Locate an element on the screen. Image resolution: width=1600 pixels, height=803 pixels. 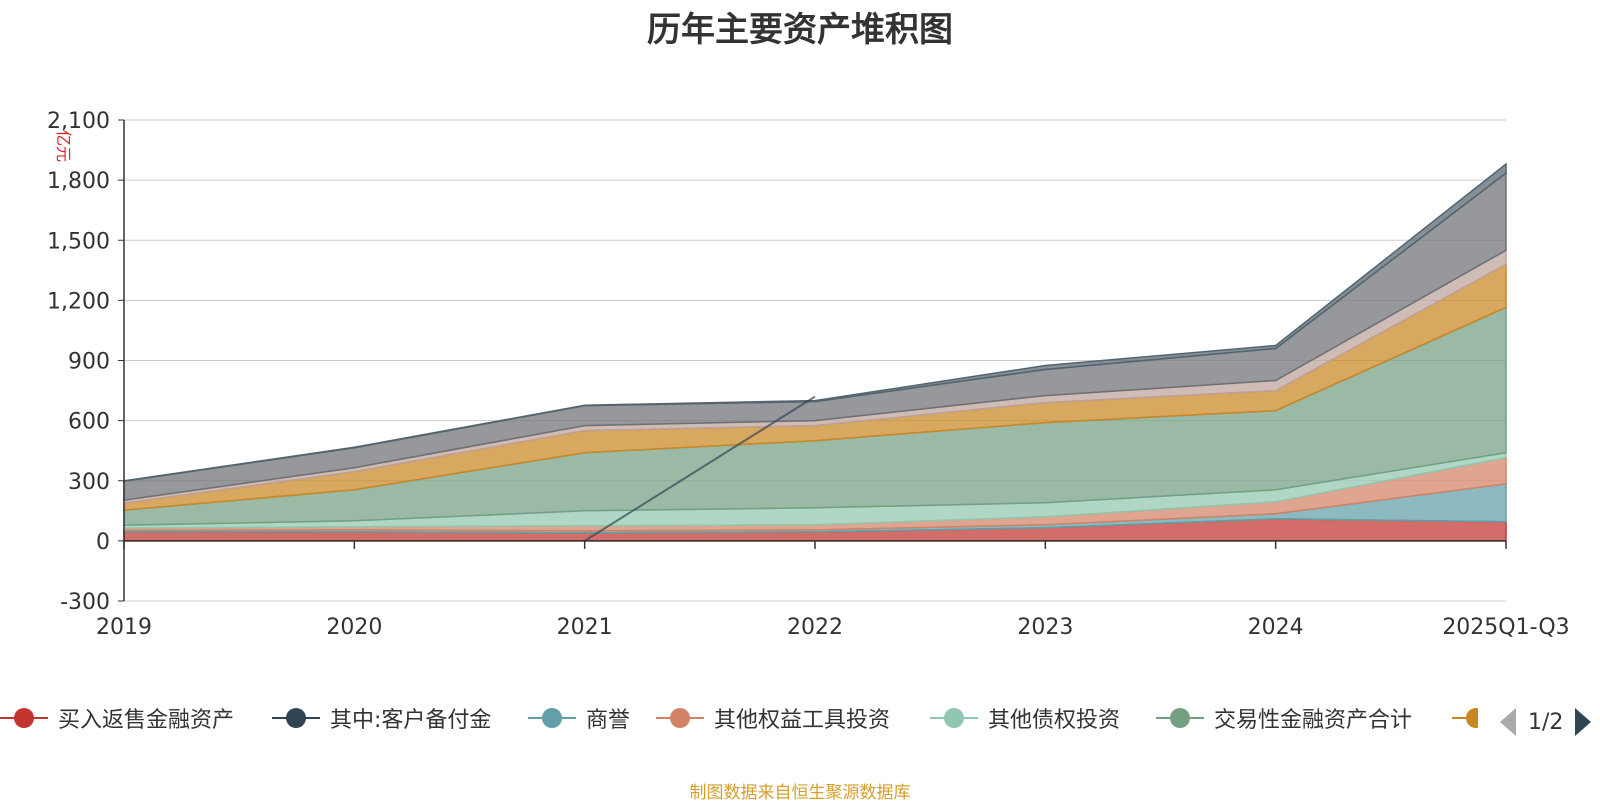
legend-label: 其他债权投资 is located at coordinates (1054, 720).